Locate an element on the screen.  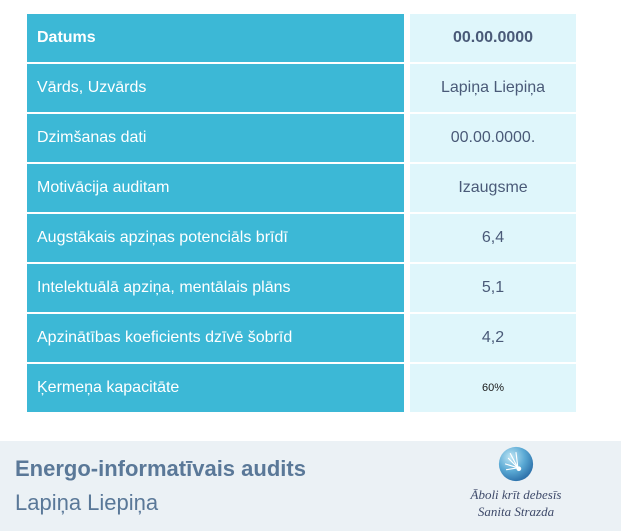
row-label: Ķermeņa kapacitāte is located at coordinates (215, 388).